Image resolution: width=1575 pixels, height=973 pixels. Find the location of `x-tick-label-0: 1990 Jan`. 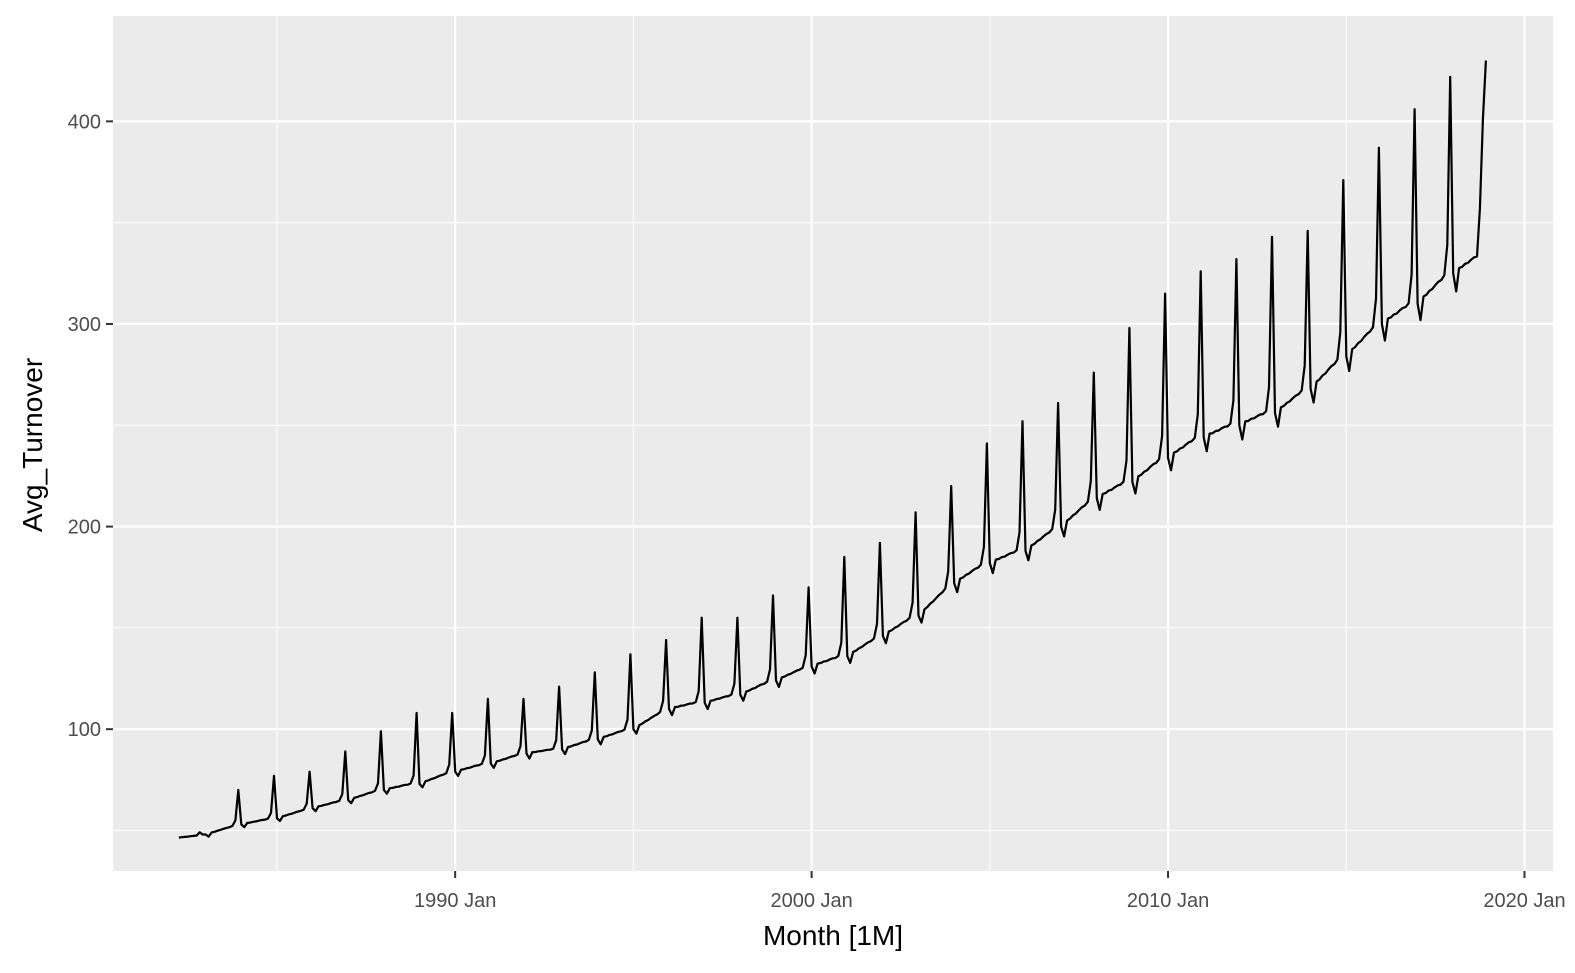

x-tick-label-0: 1990 Jan is located at coordinates (455, 901).